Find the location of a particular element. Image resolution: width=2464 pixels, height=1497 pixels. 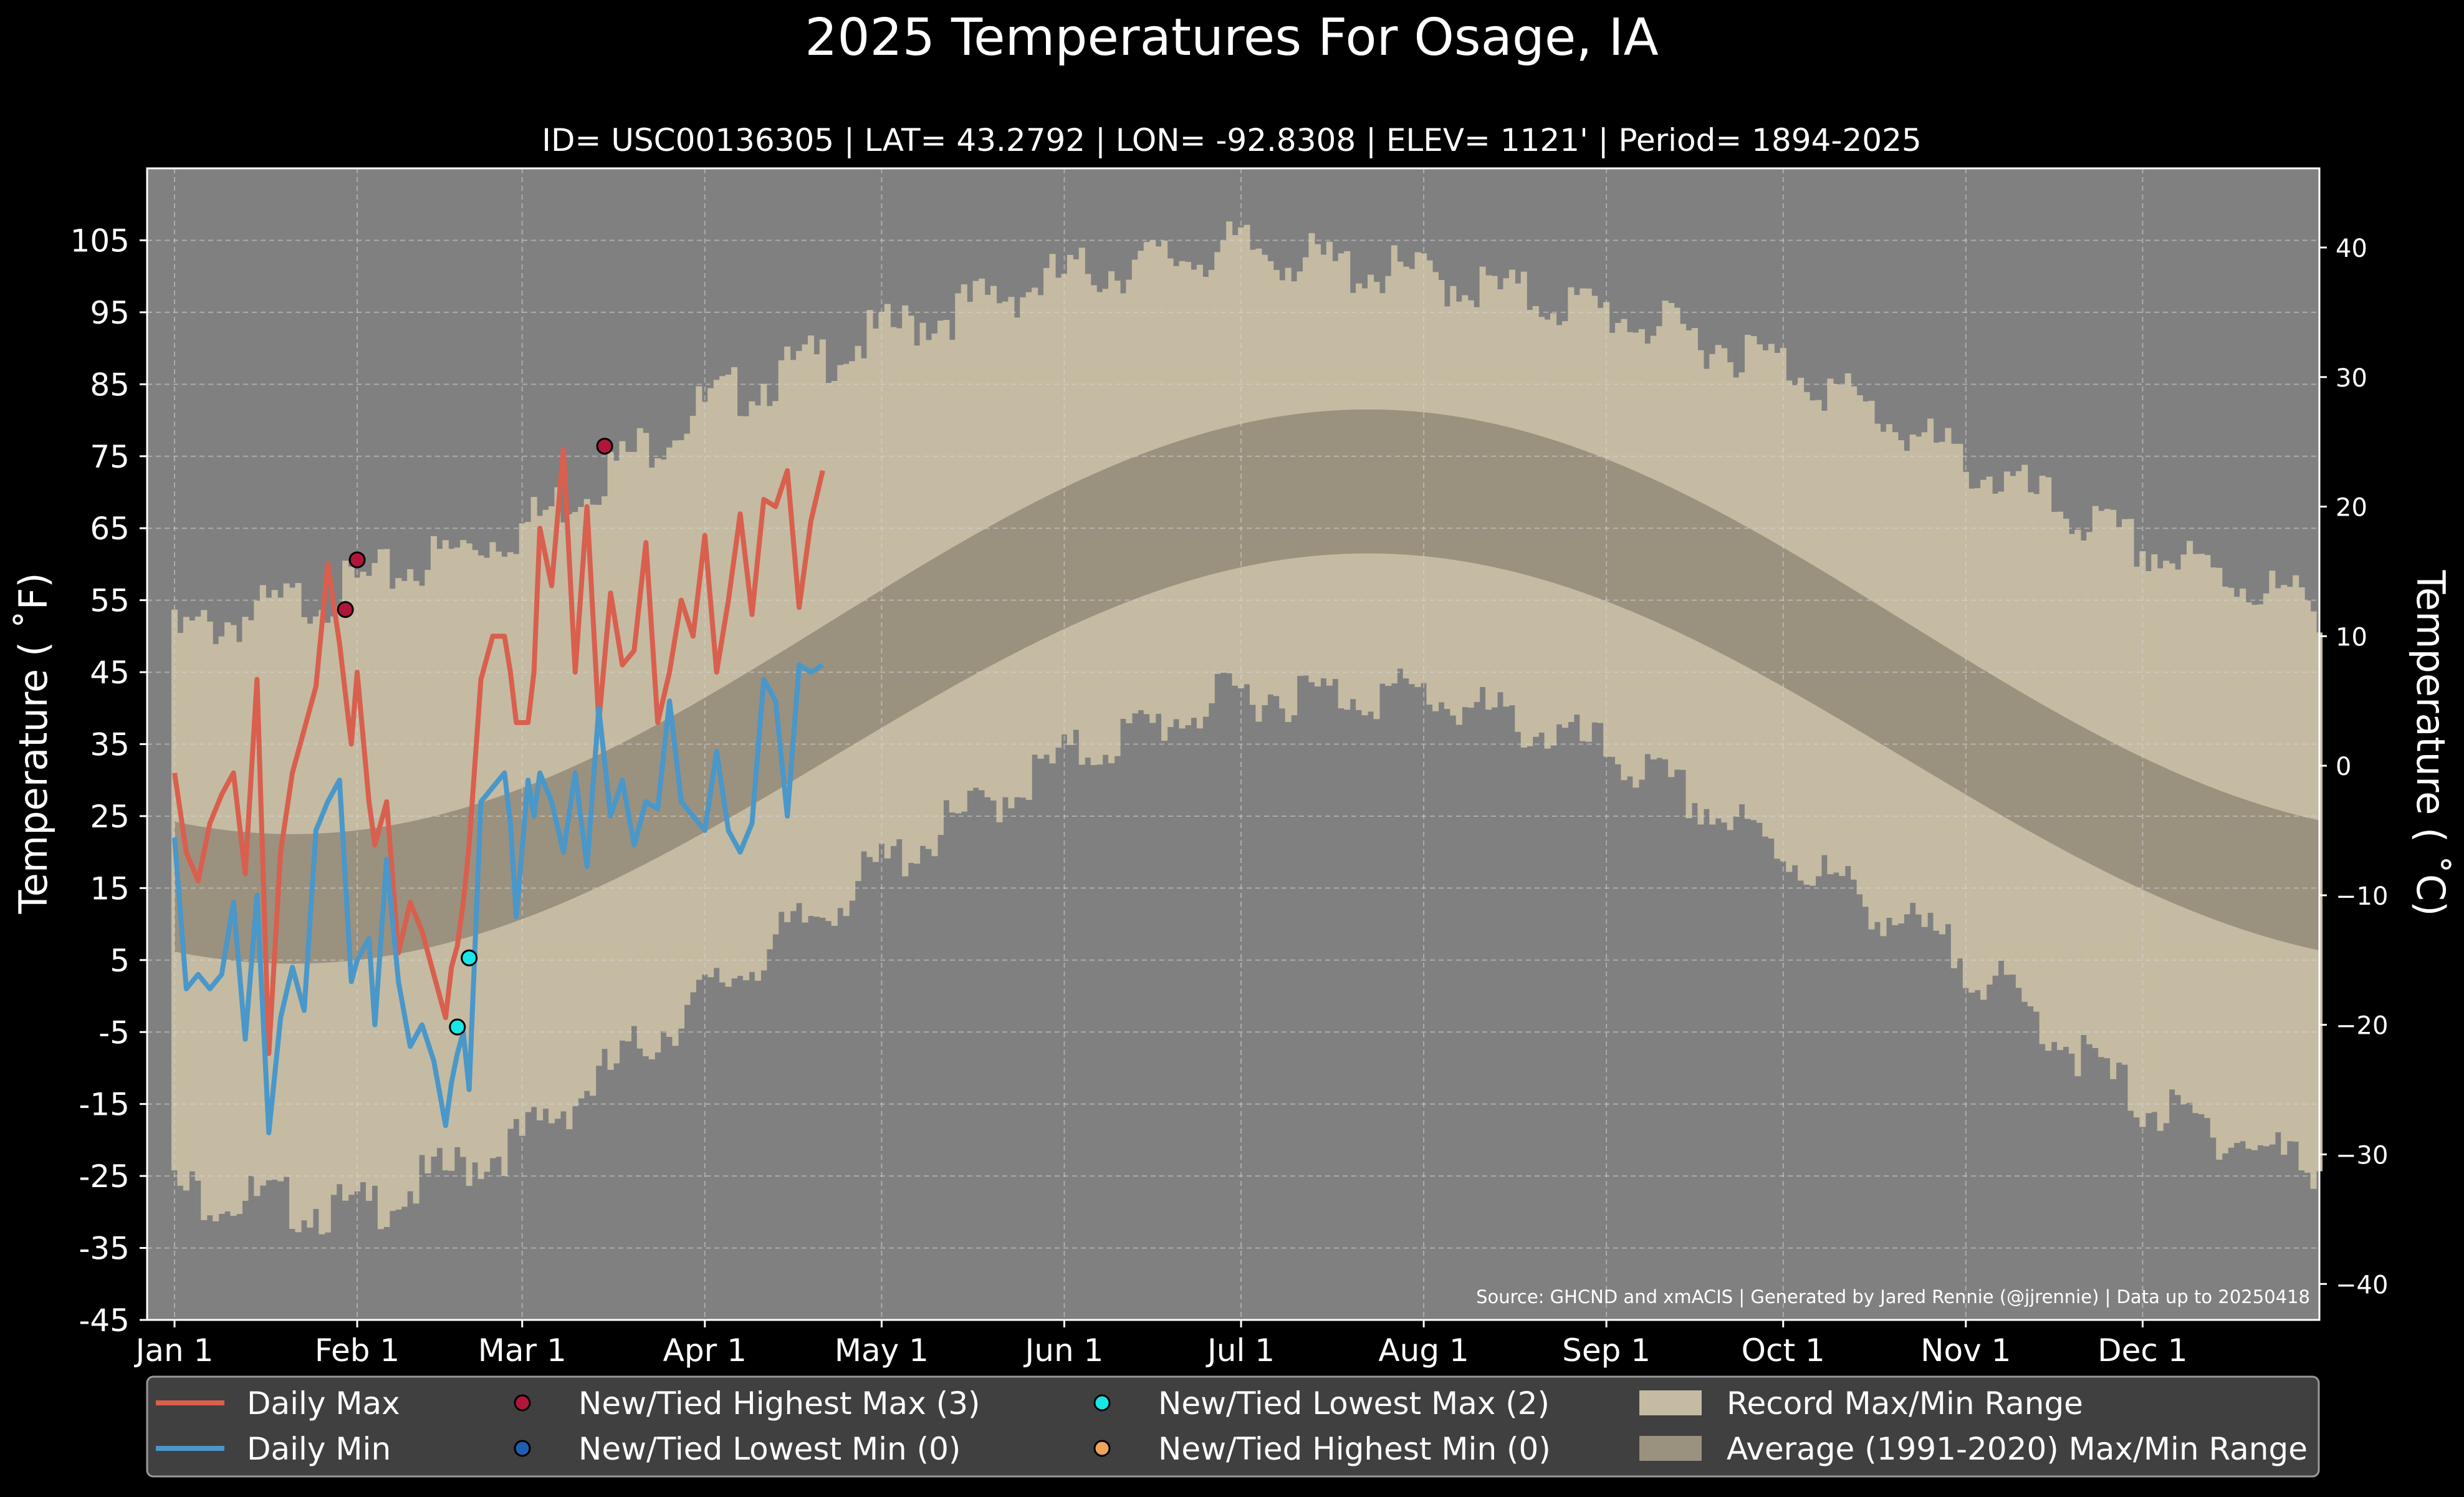

y-tick-left-label: 65 is located at coordinates (110, 529).